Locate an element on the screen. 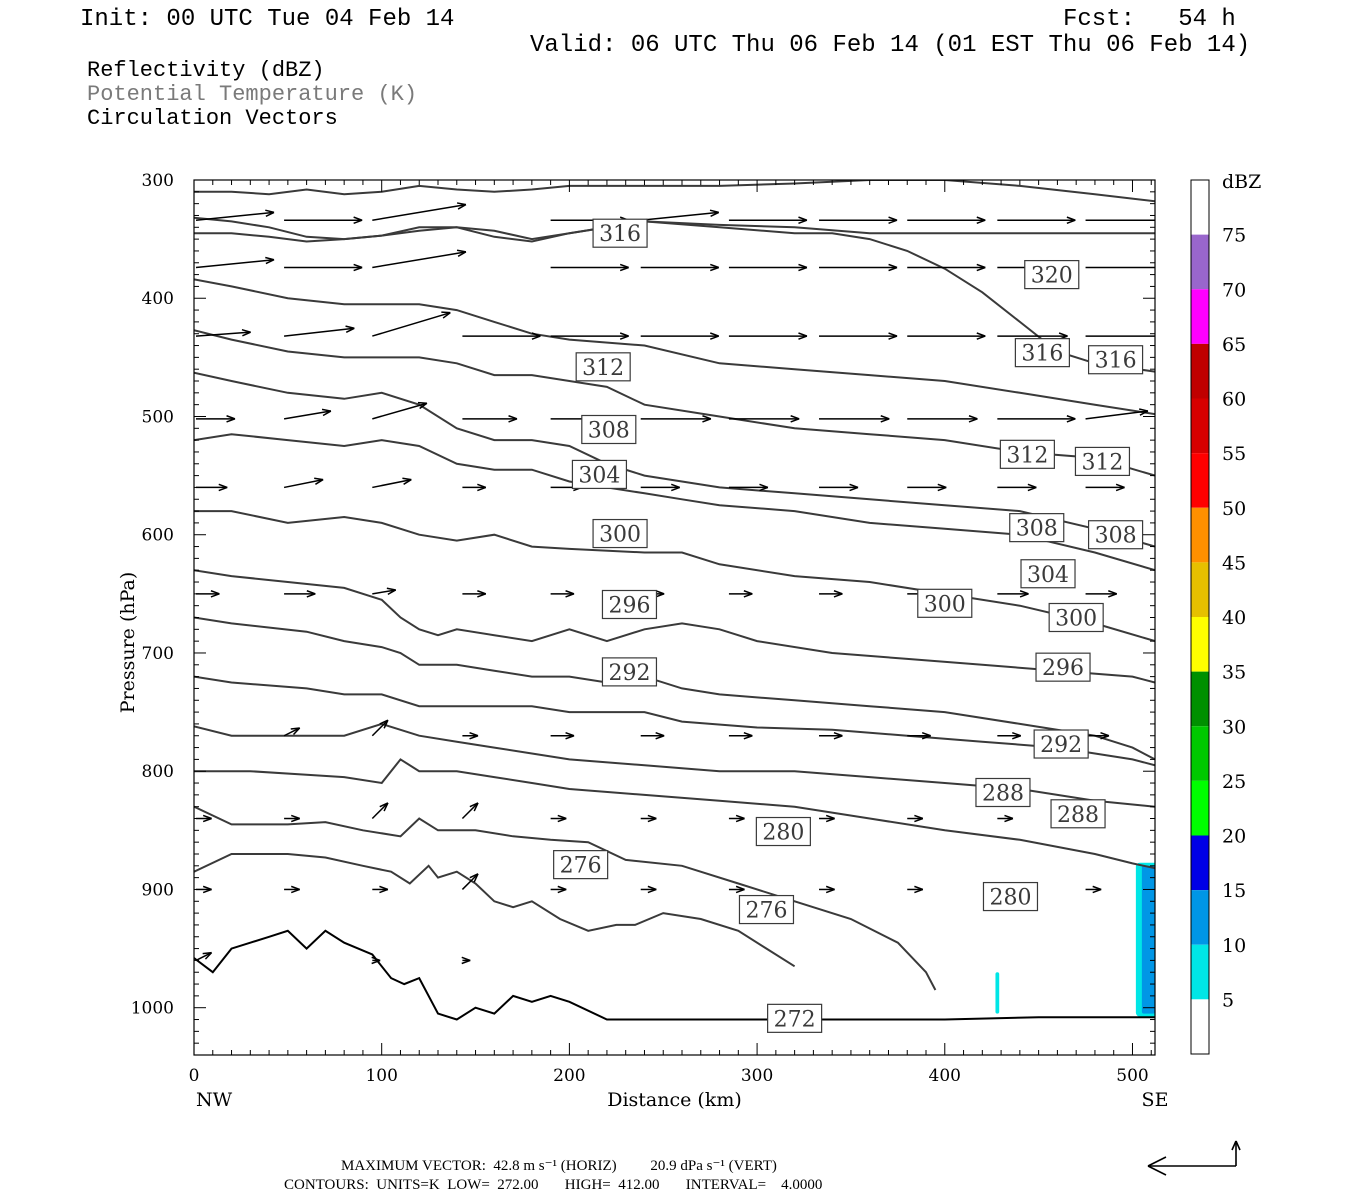 The width and height of the screenshot is (1350, 1200). y-axis-label: Pressure (hPa) is located at coordinates (128, 643).